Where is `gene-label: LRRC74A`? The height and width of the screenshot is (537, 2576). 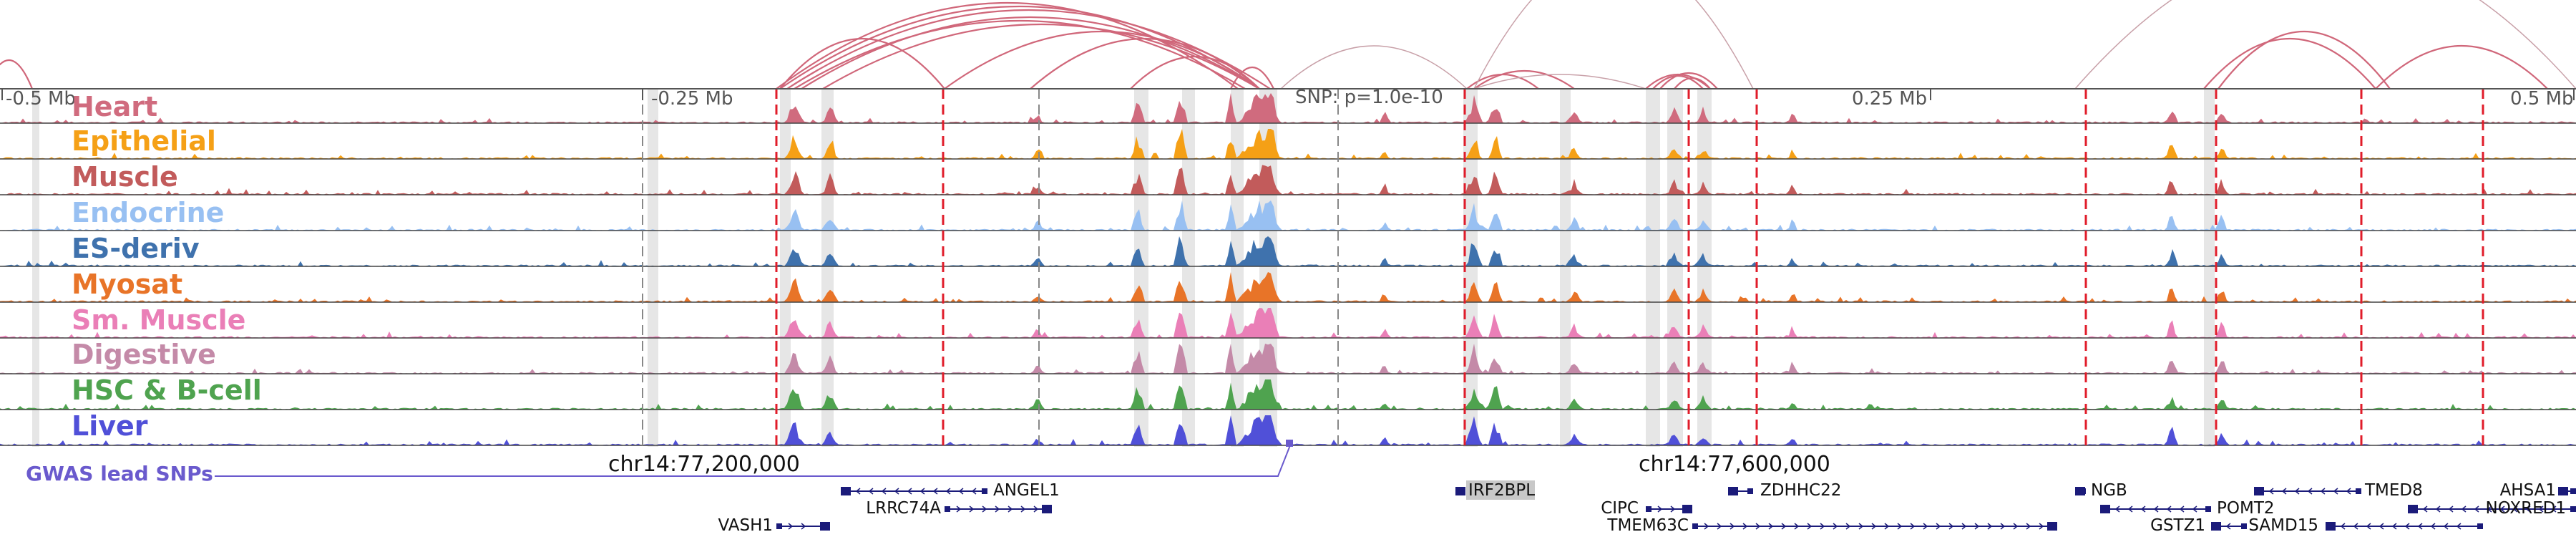
gene-label: LRRC74A is located at coordinates (903, 508).